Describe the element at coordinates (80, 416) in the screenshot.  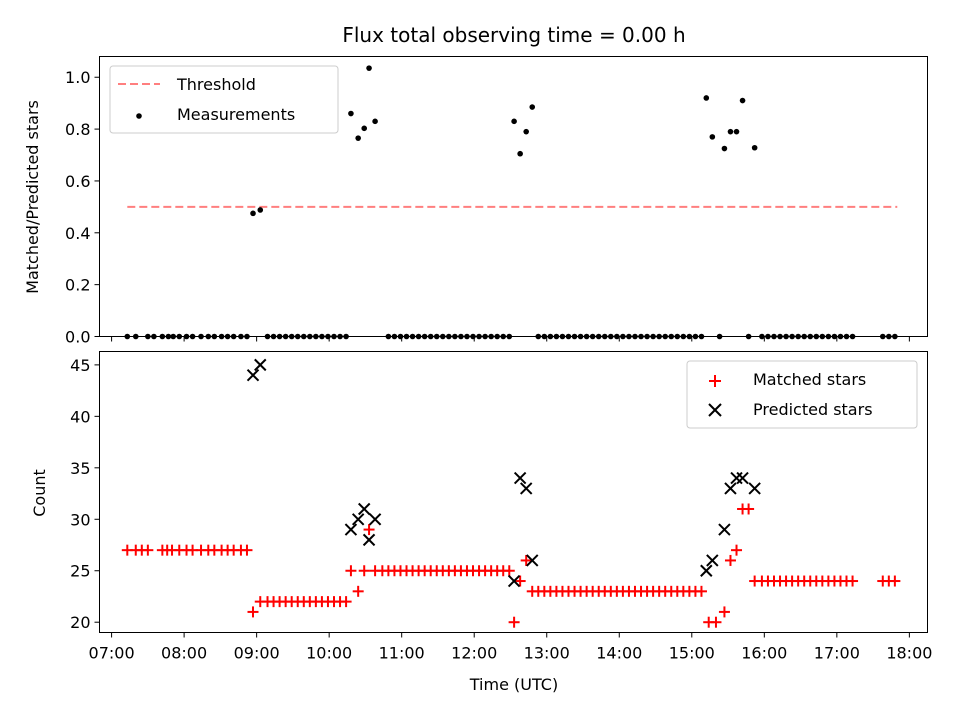
I see `bottom-y-tick-label: 40` at that location.